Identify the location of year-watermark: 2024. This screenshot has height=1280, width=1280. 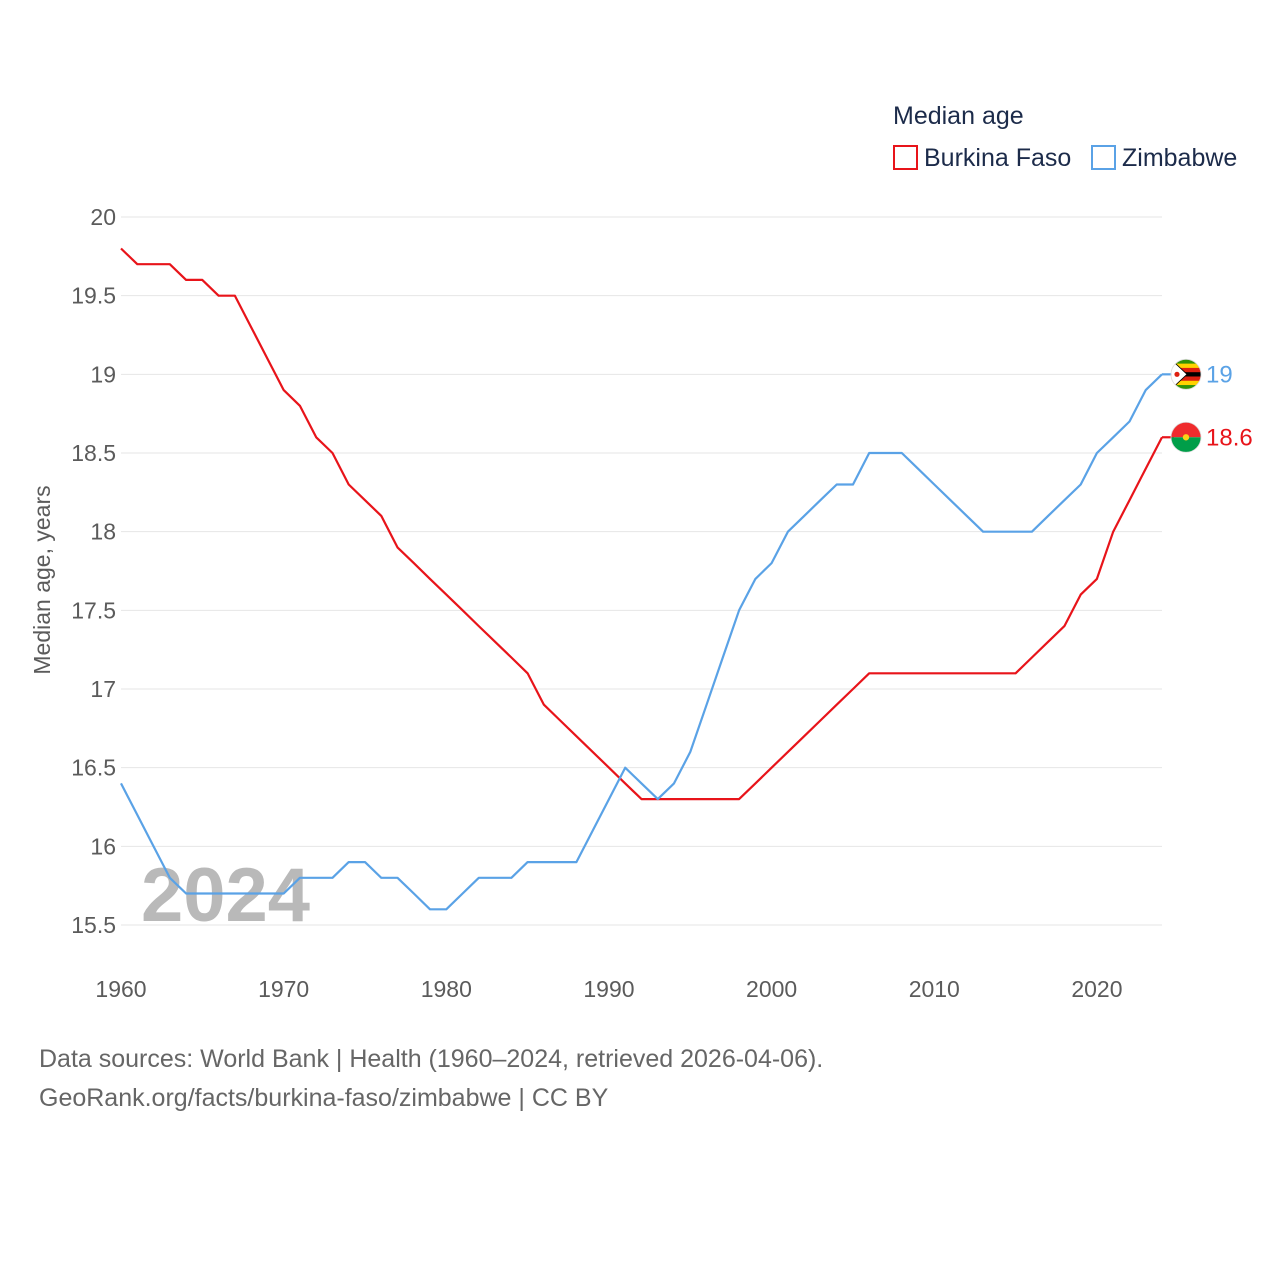
(225, 895).